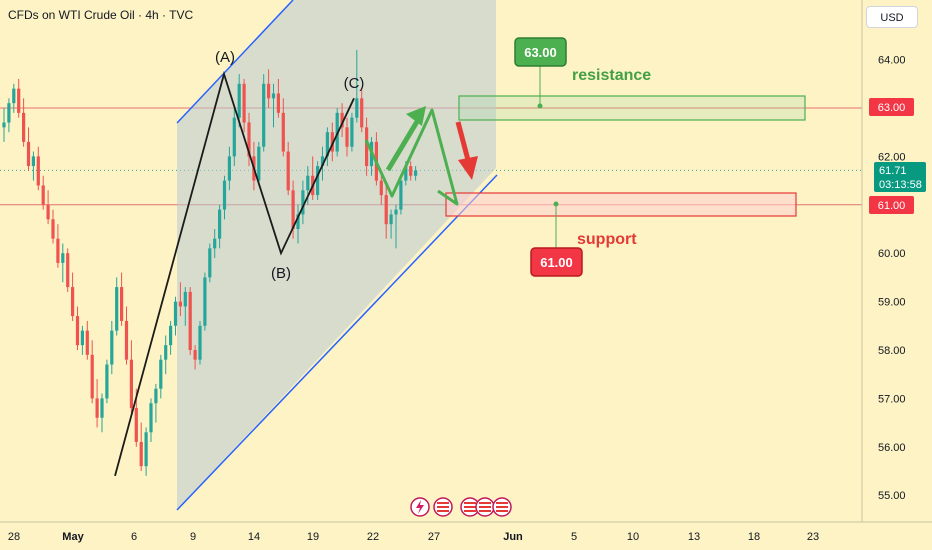 This screenshot has width=932, height=550. What do you see at coordinates (235, 62) in the screenshot?
I see `channel-upper-line` at bounding box center [235, 62].